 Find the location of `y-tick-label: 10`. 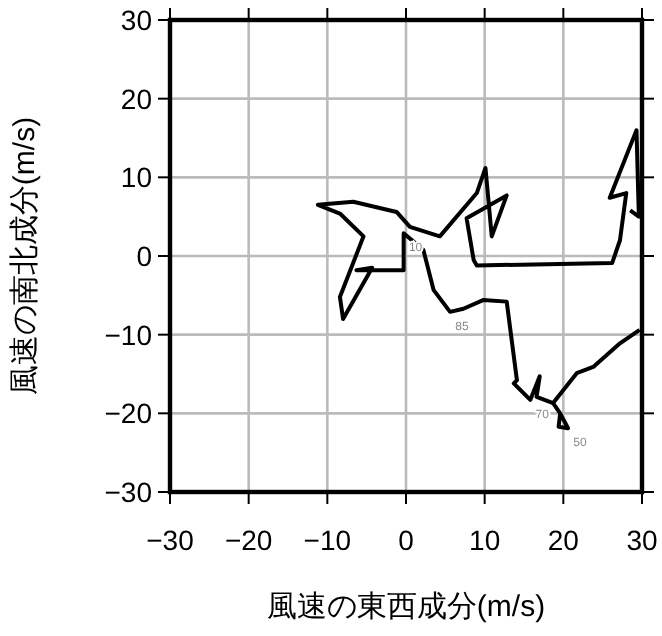

y-tick-label: 10 is located at coordinates (136, 177).